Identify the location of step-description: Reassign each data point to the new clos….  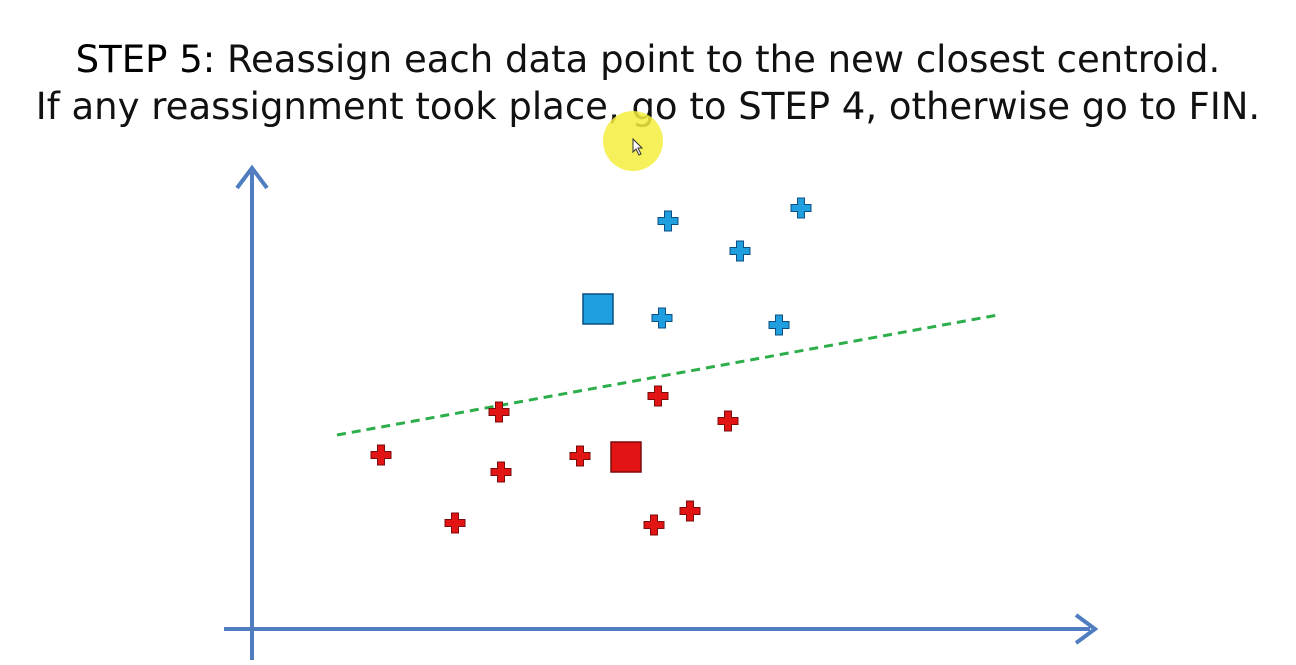
(718, 59).